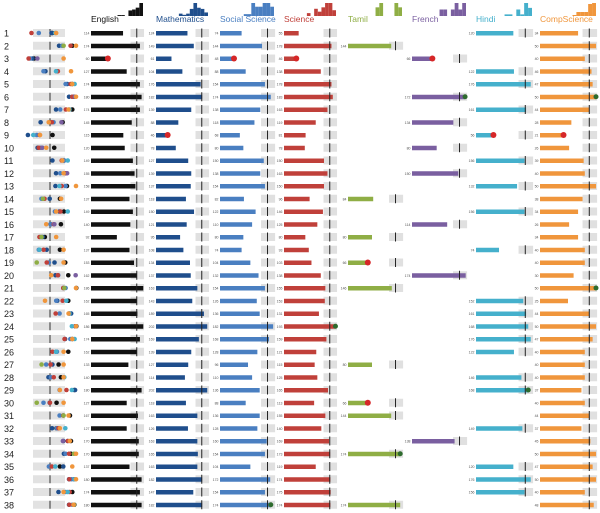 Image resolution: width=600 pixels, height=513 pixels. What do you see at coordinates (105, 19) in the screenshot?
I see `column-header-english: English` at bounding box center [105, 19].